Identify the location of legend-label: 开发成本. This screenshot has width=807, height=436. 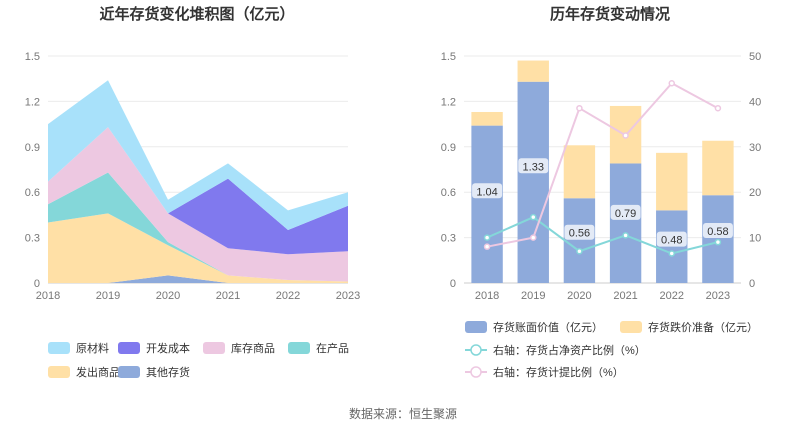
(168, 348).